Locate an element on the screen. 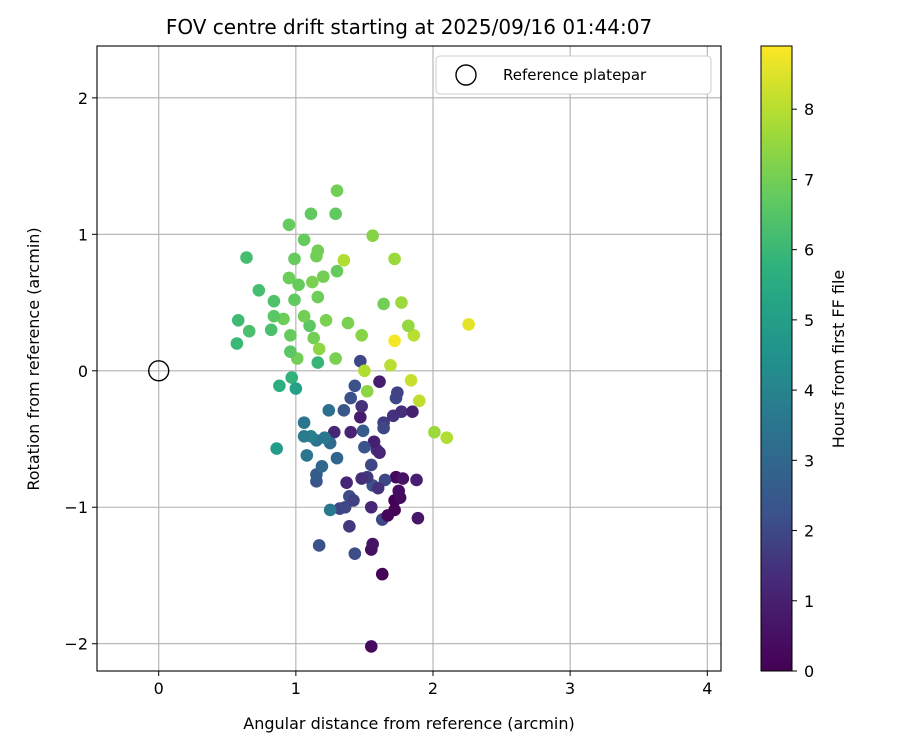 The height and width of the screenshot is (750, 900). y-tick-label: 1 is located at coordinates (83, 234).